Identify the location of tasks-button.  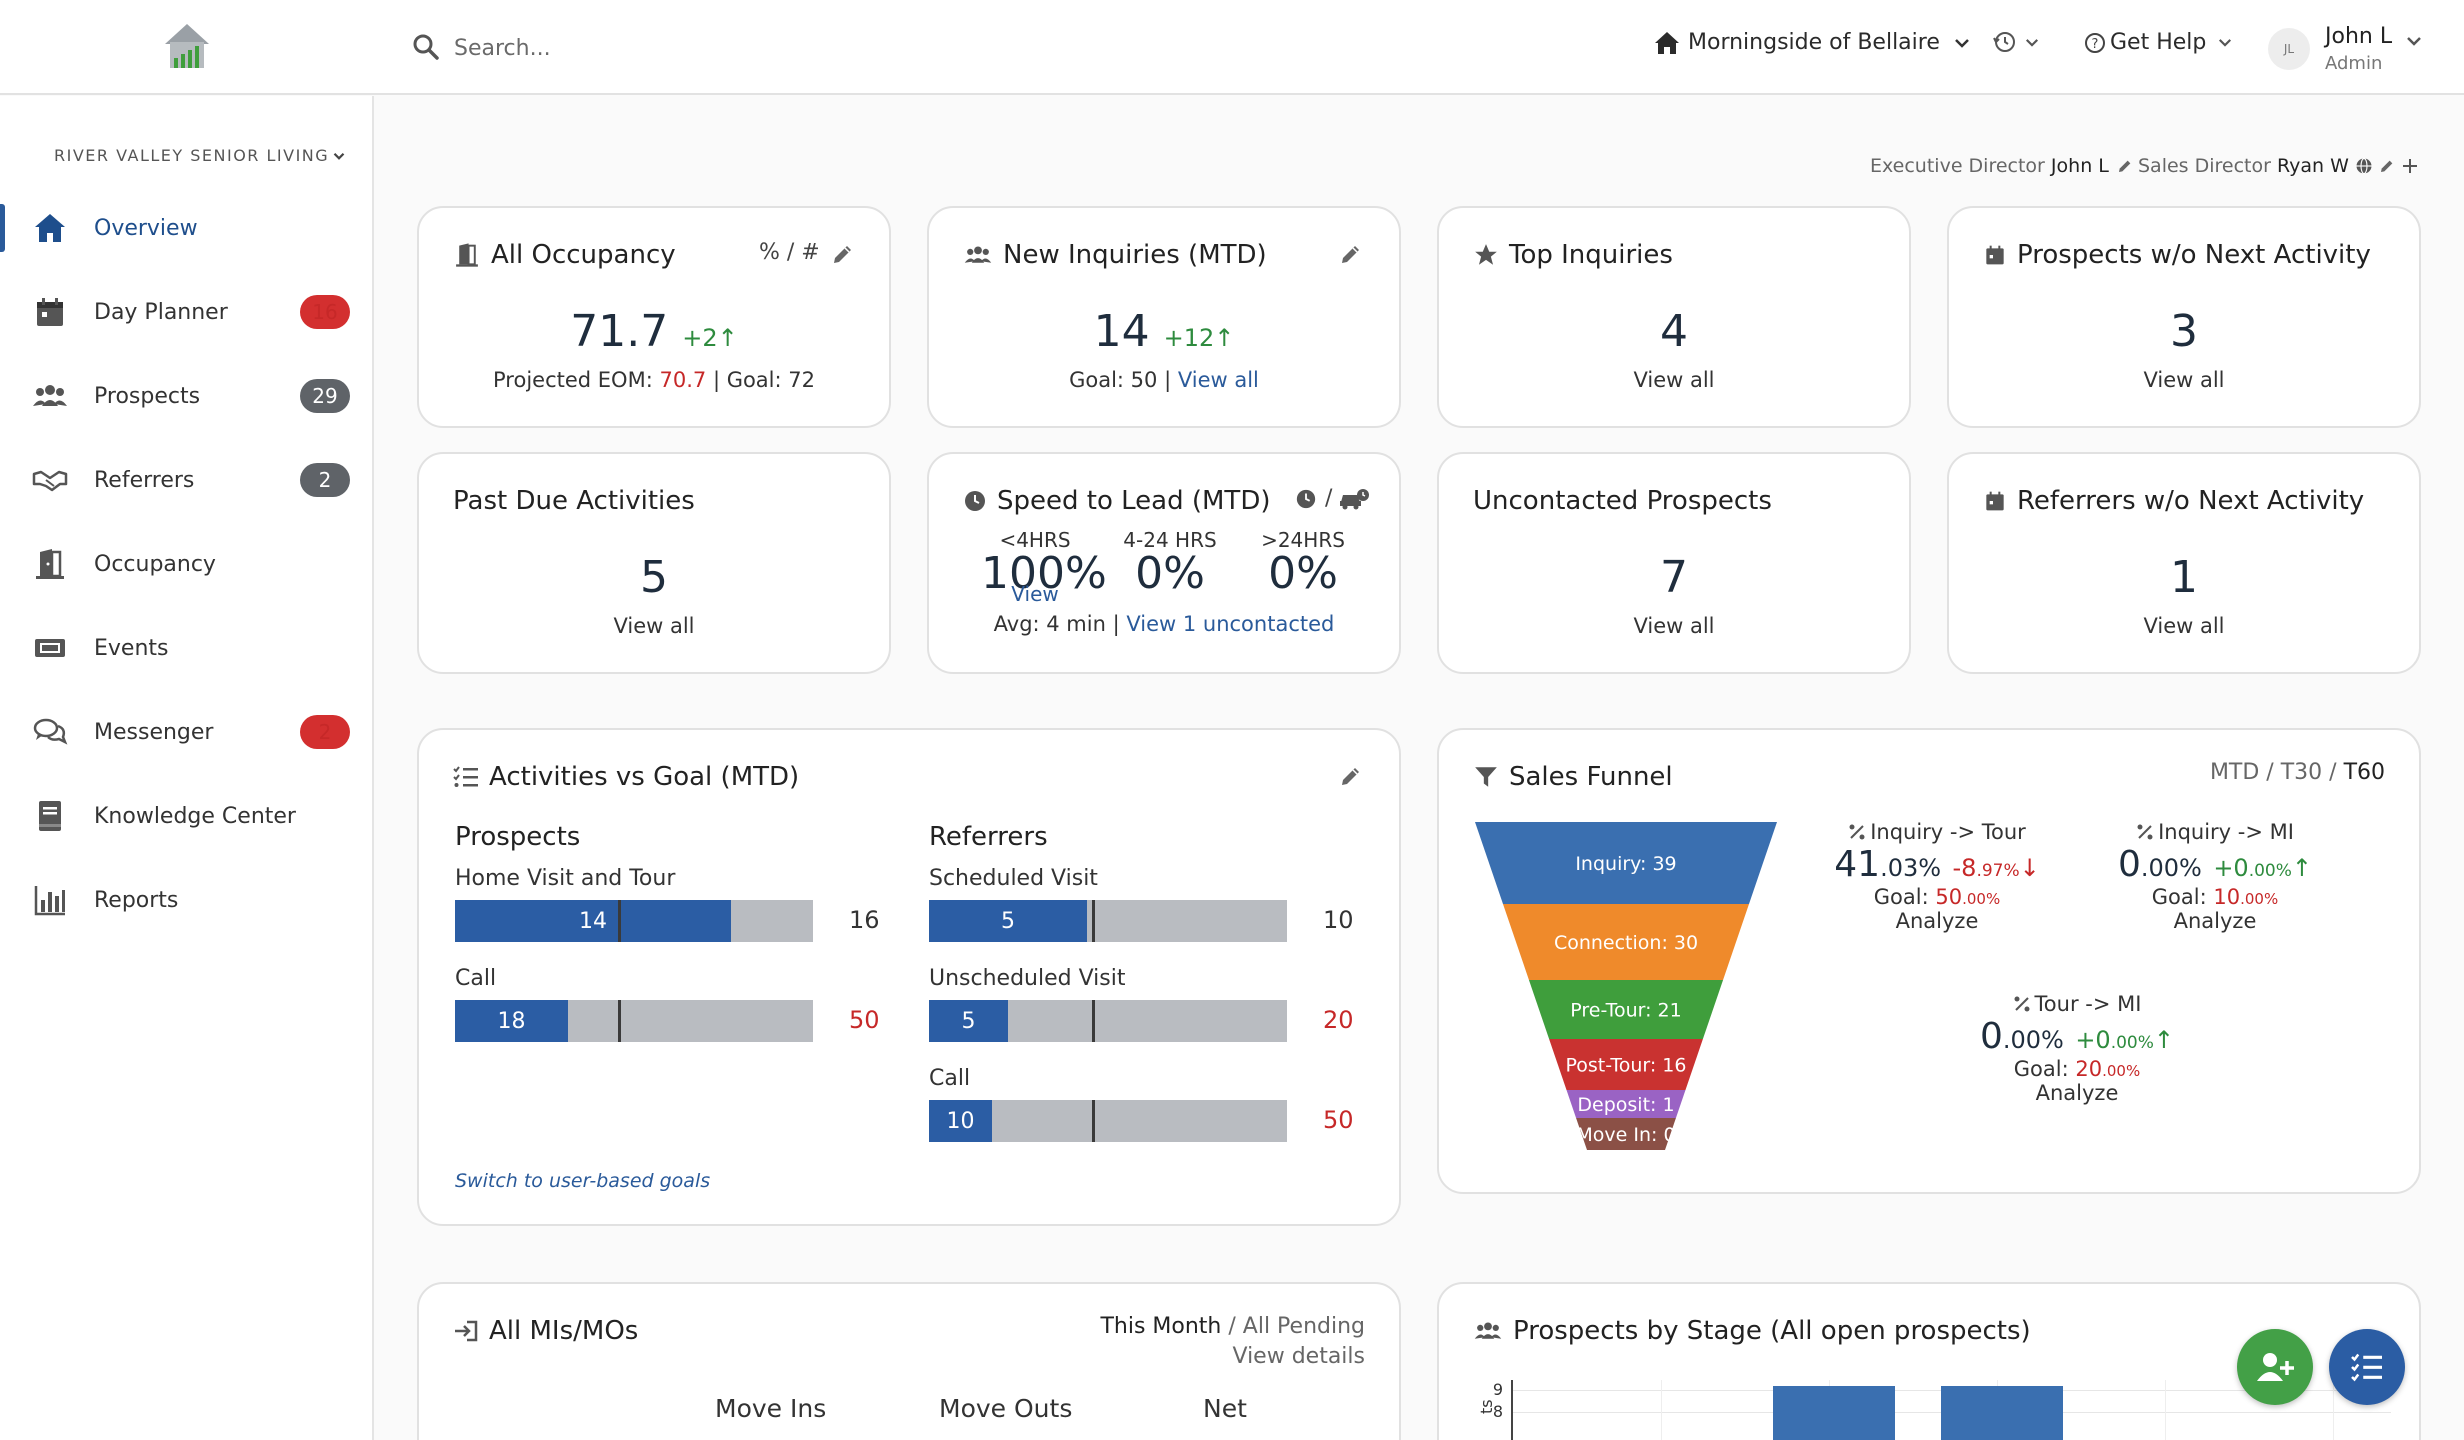
(2367, 1367).